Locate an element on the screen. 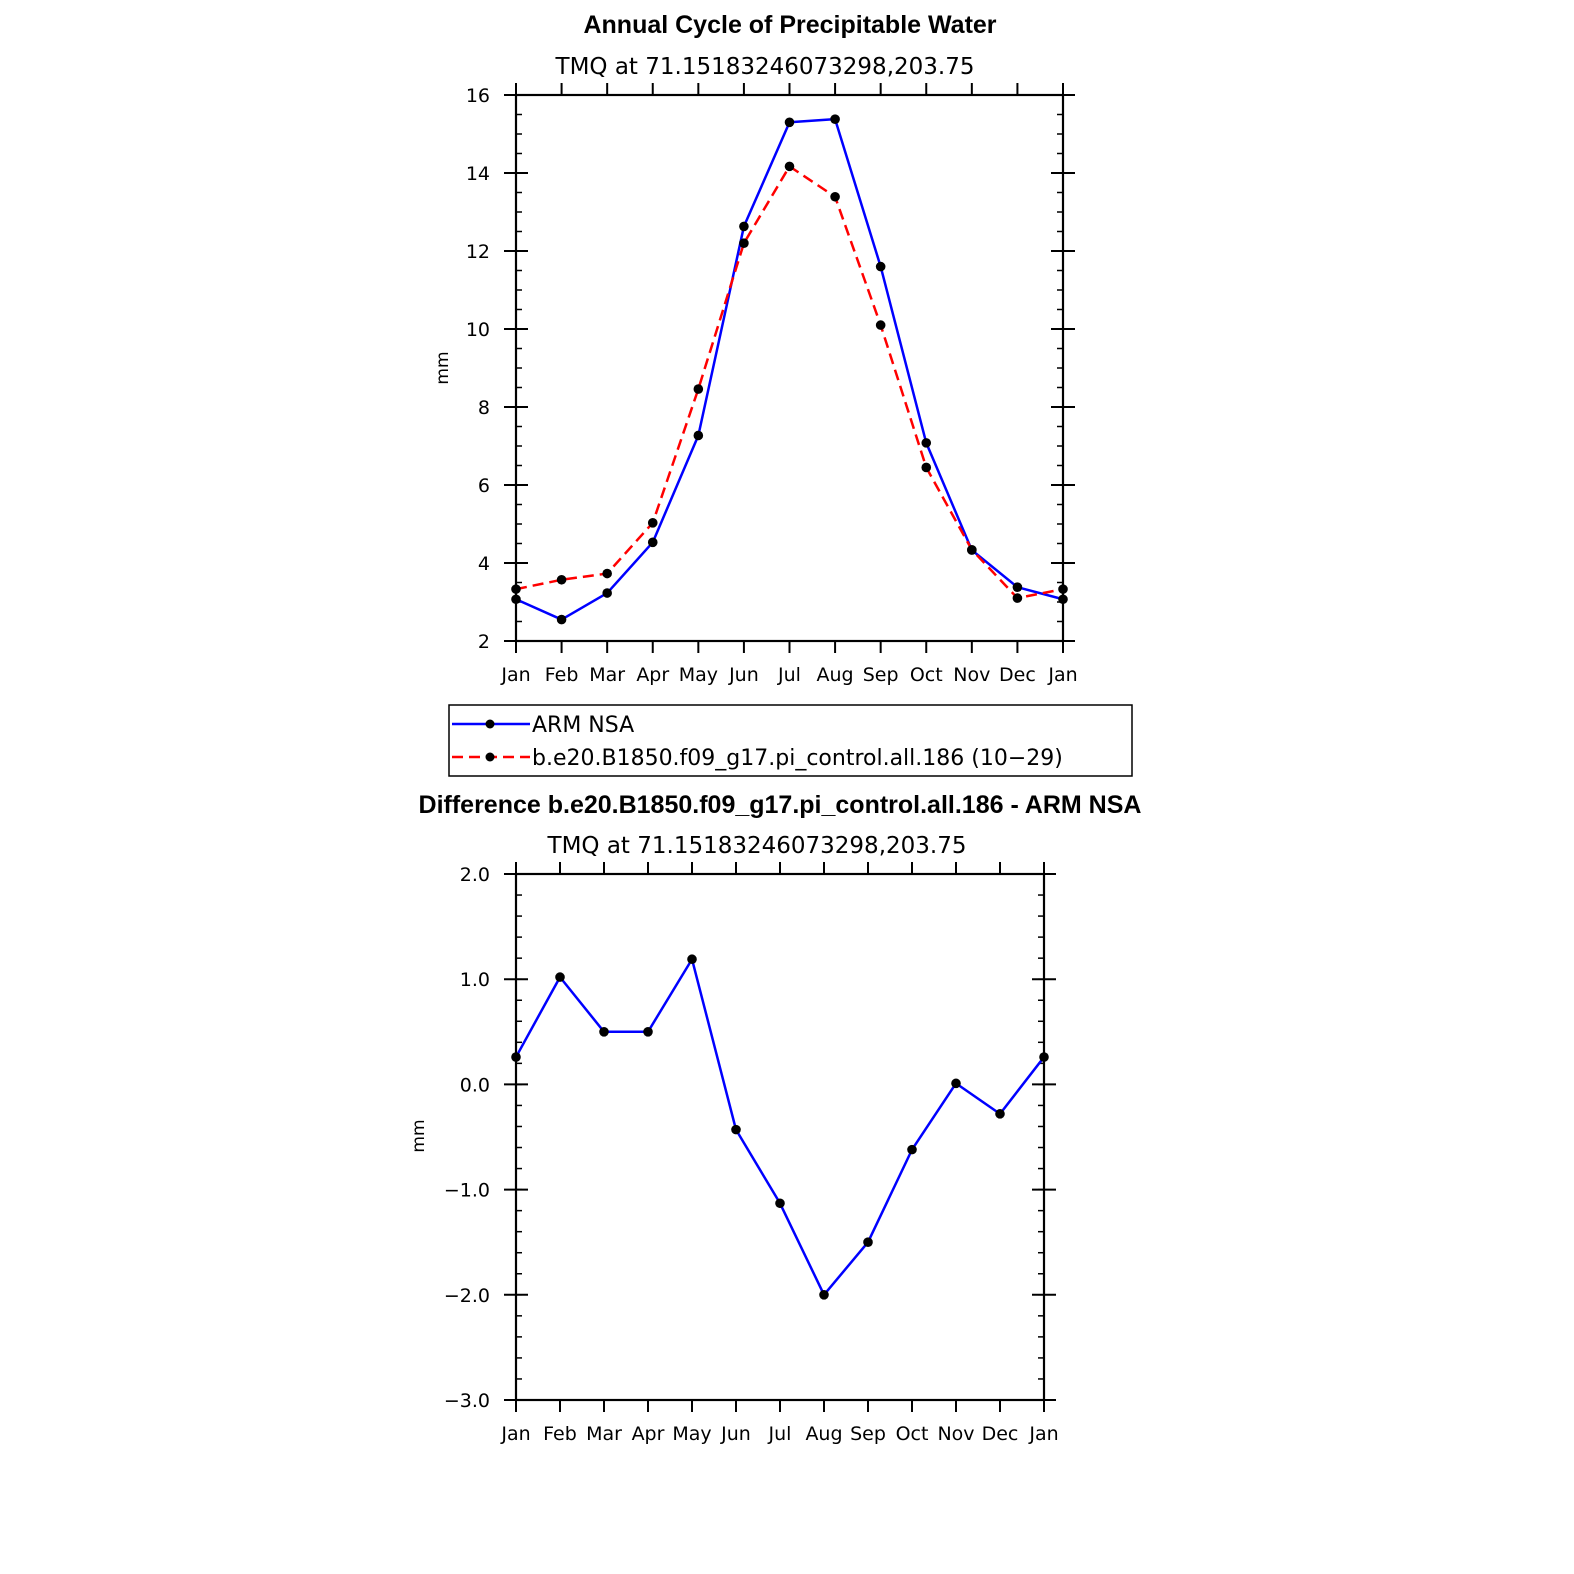 This screenshot has width=1574, height=1574. legend-label-arm-nsa: ARM NSA is located at coordinates (583, 725).